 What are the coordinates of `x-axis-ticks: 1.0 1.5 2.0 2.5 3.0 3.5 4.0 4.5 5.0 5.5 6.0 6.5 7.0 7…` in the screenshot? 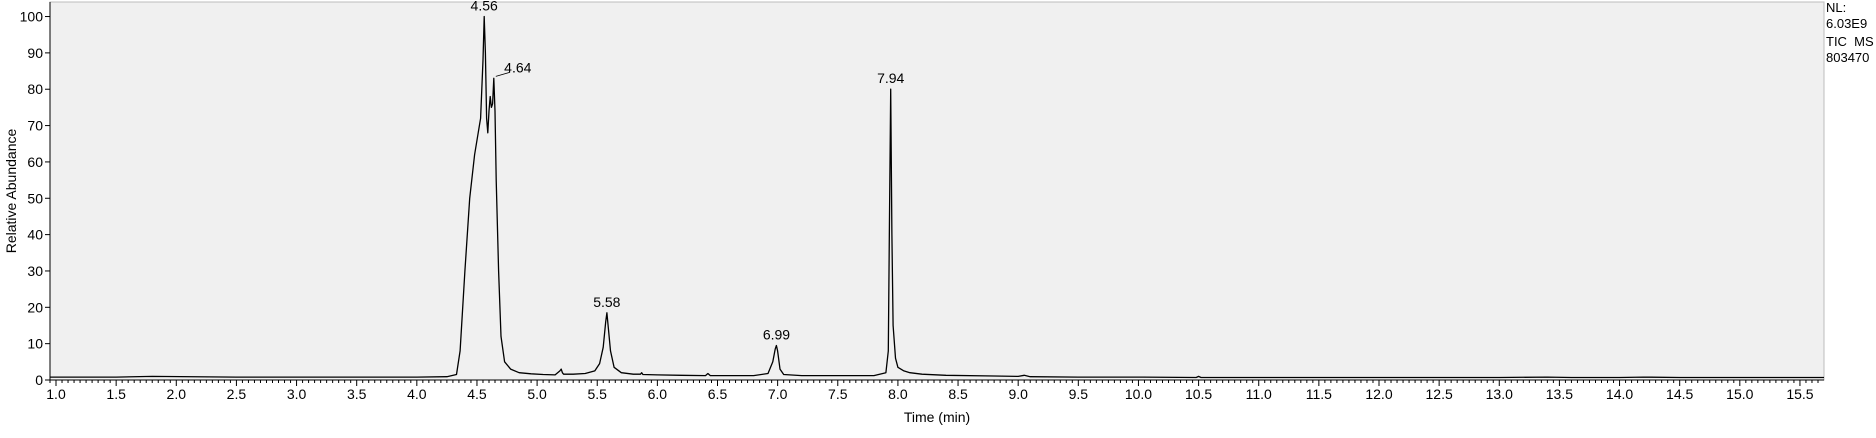 It's located at (932, 391).